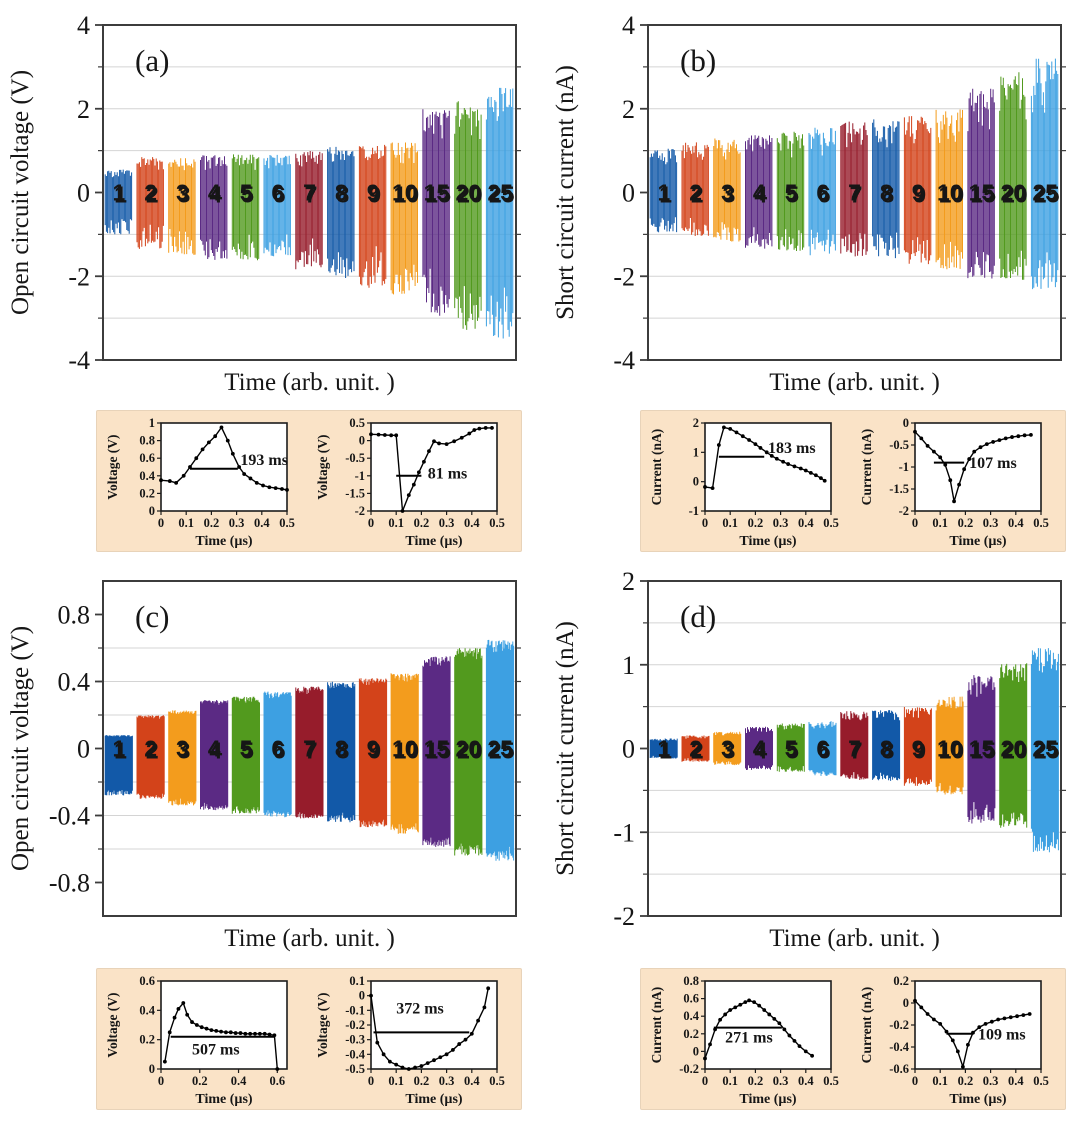 The image size is (1085, 1127). What do you see at coordinates (749, 1038) in the screenshot?
I see `svg-text: 271 ms` at bounding box center [749, 1038].